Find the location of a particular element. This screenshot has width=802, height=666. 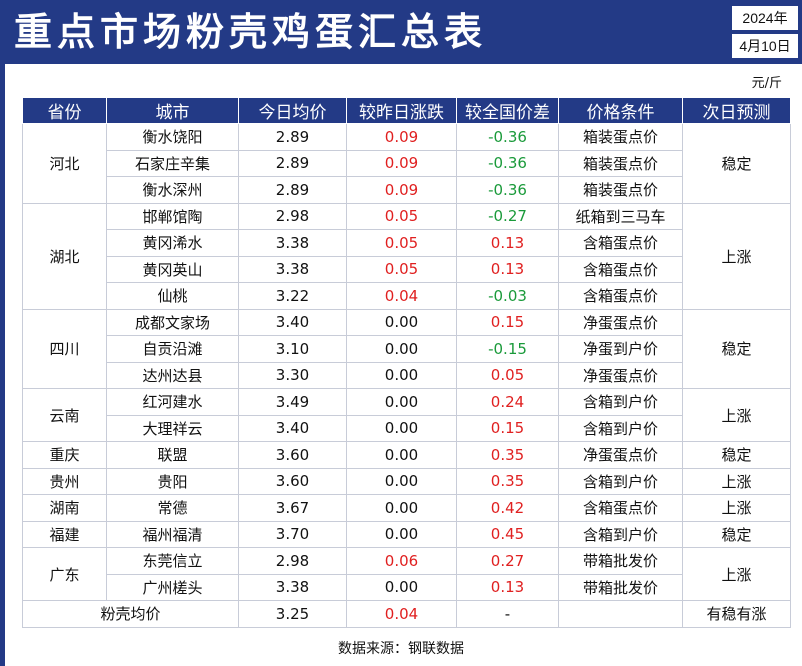

diff-cell: -0.36 is located at coordinates (507, 137).